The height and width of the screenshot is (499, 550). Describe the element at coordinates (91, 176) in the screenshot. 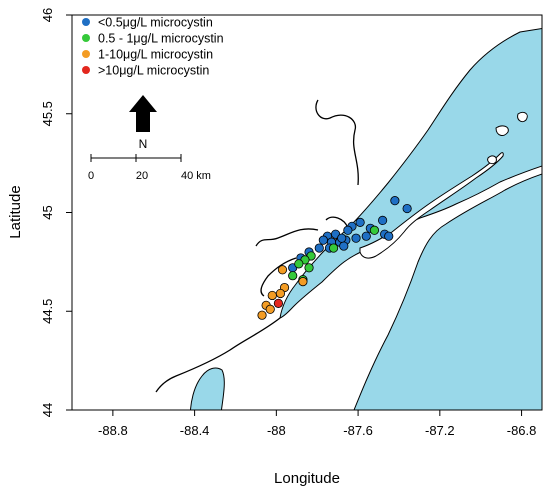

I see `scale-bar-label: 0` at that location.